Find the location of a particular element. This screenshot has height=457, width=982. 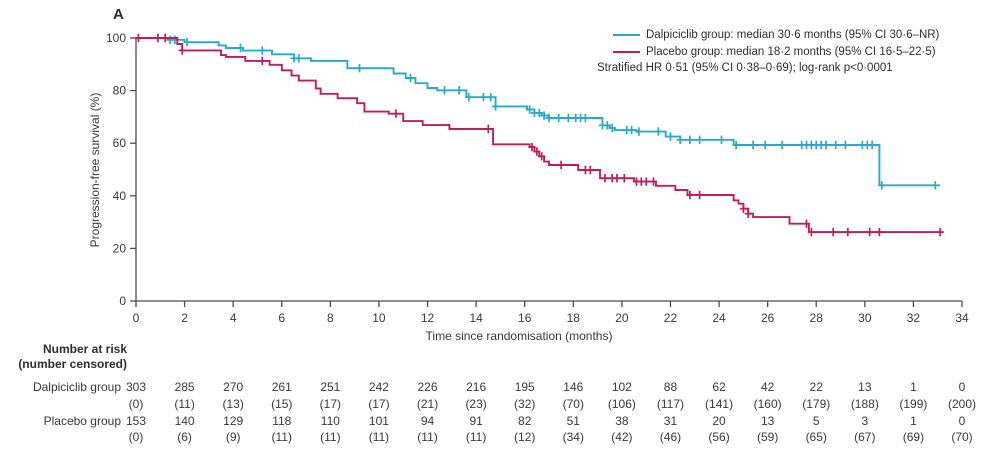

svg-text: 10 is located at coordinates (379, 318).